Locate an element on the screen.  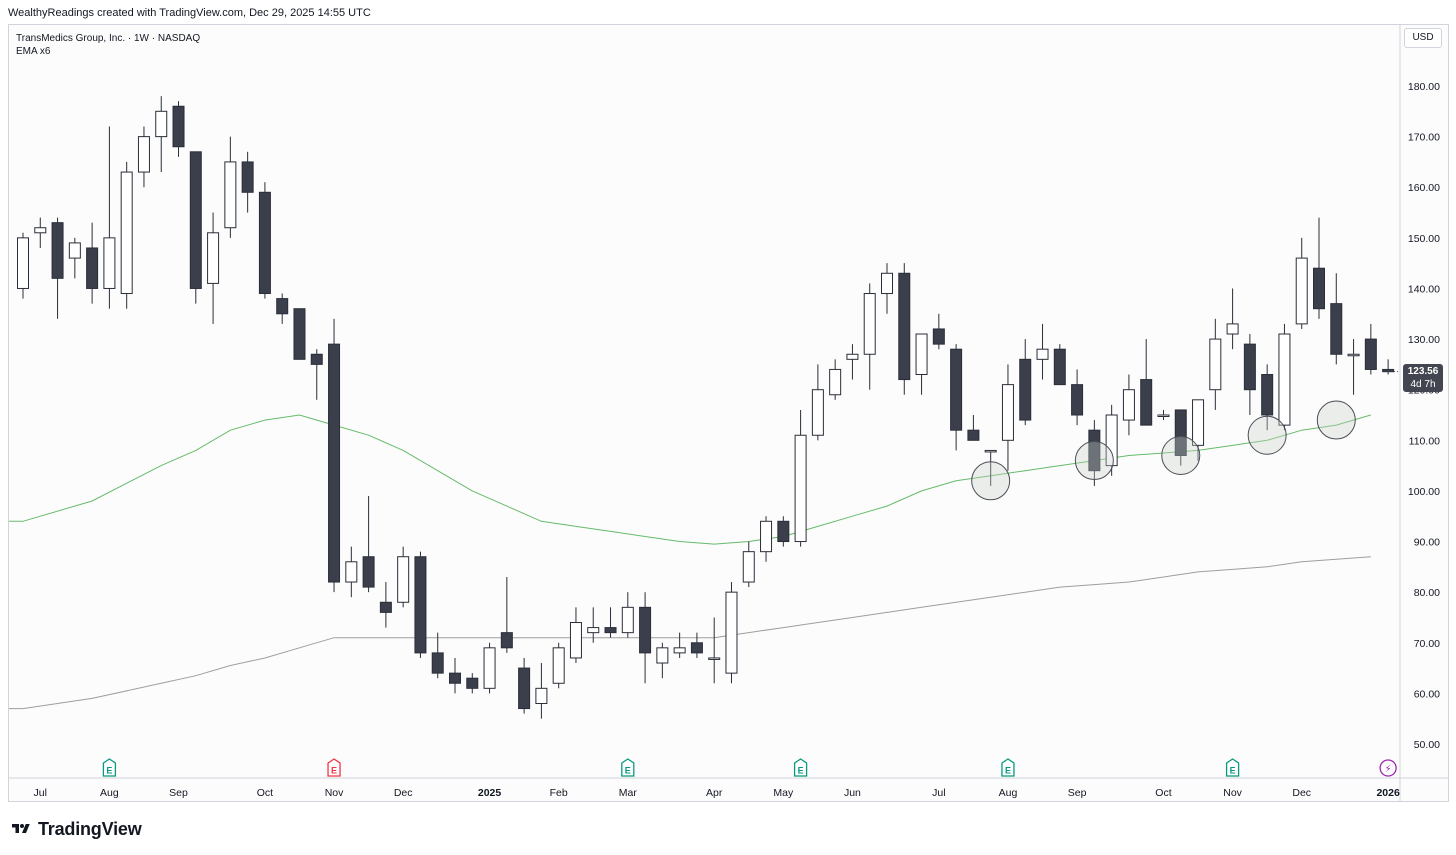
symbol-title: TransMedics Group, Inc. · 1W · NASDAQ is located at coordinates (108, 38).